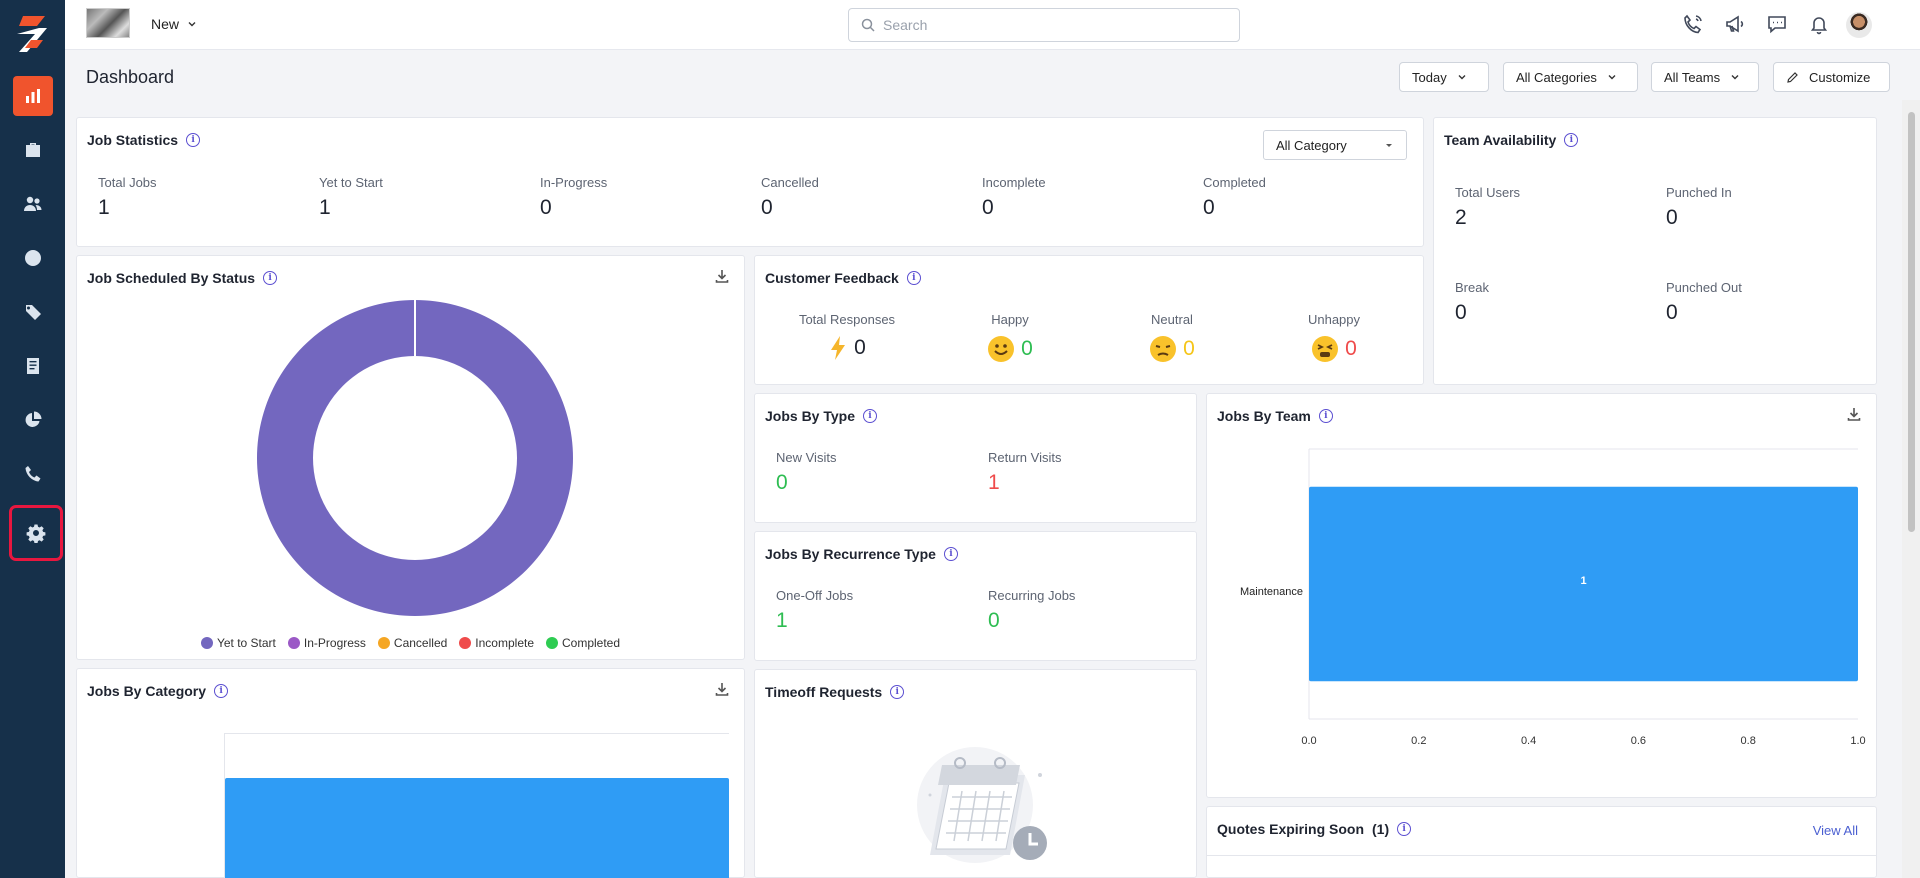  What do you see at coordinates (790, 197) in the screenshot?
I see `stat-cancelled: Cancelled 0` at bounding box center [790, 197].